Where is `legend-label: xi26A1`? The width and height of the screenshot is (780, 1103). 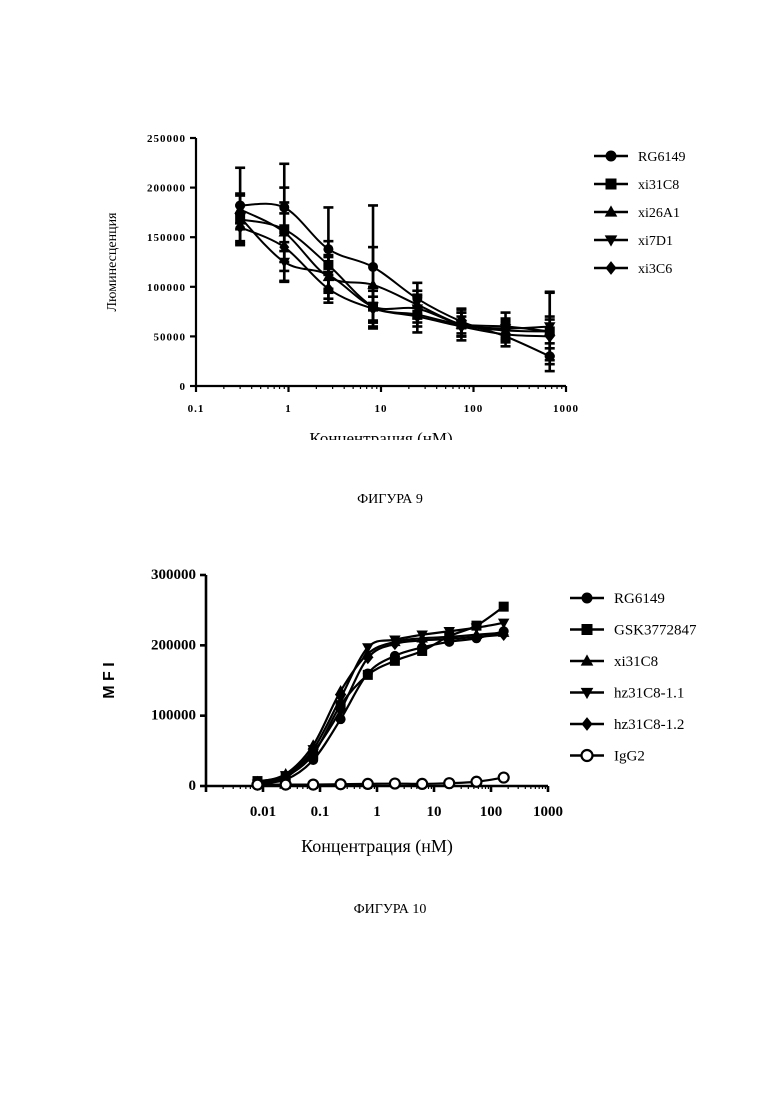
legend-label: xi26A1 is located at coordinates (659, 213).